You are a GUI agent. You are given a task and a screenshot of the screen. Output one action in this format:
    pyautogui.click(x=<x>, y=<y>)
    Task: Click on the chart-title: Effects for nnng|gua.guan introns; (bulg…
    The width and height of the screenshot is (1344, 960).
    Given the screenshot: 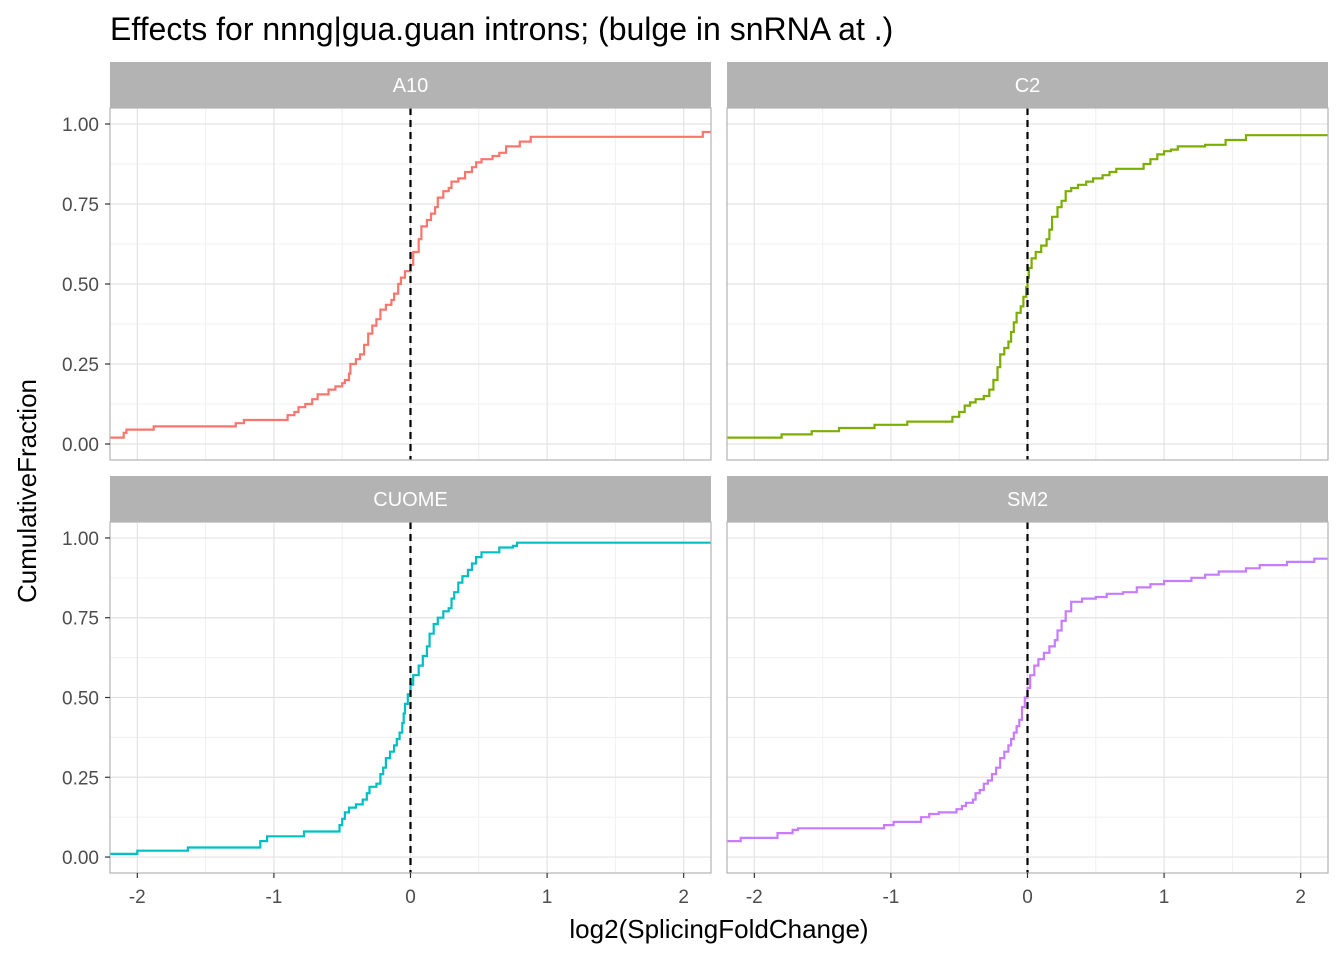 What is the action you would take?
    pyautogui.click(x=501, y=29)
    